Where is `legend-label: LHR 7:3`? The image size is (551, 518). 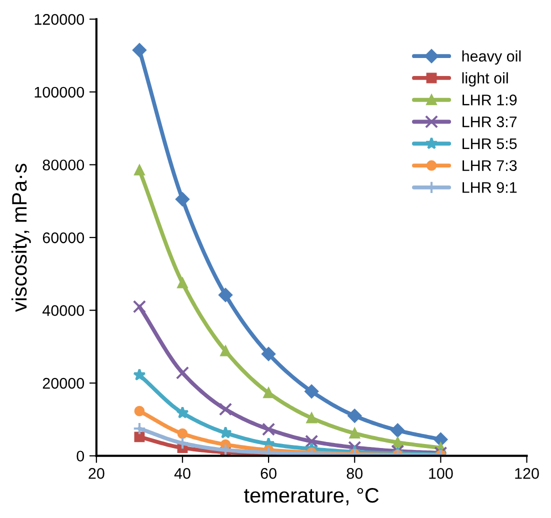 legend-label: LHR 7:3 is located at coordinates (489, 166).